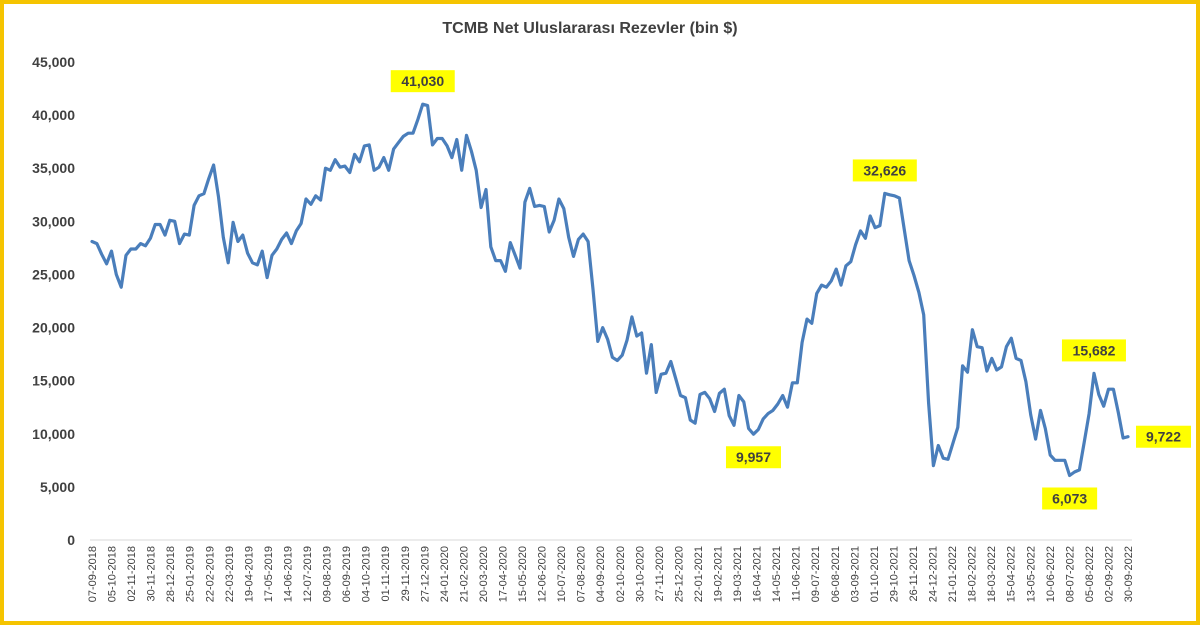  Describe the element at coordinates (875, 574) in the screenshot. I see `x-tick-label: 01-10-2021` at that location.